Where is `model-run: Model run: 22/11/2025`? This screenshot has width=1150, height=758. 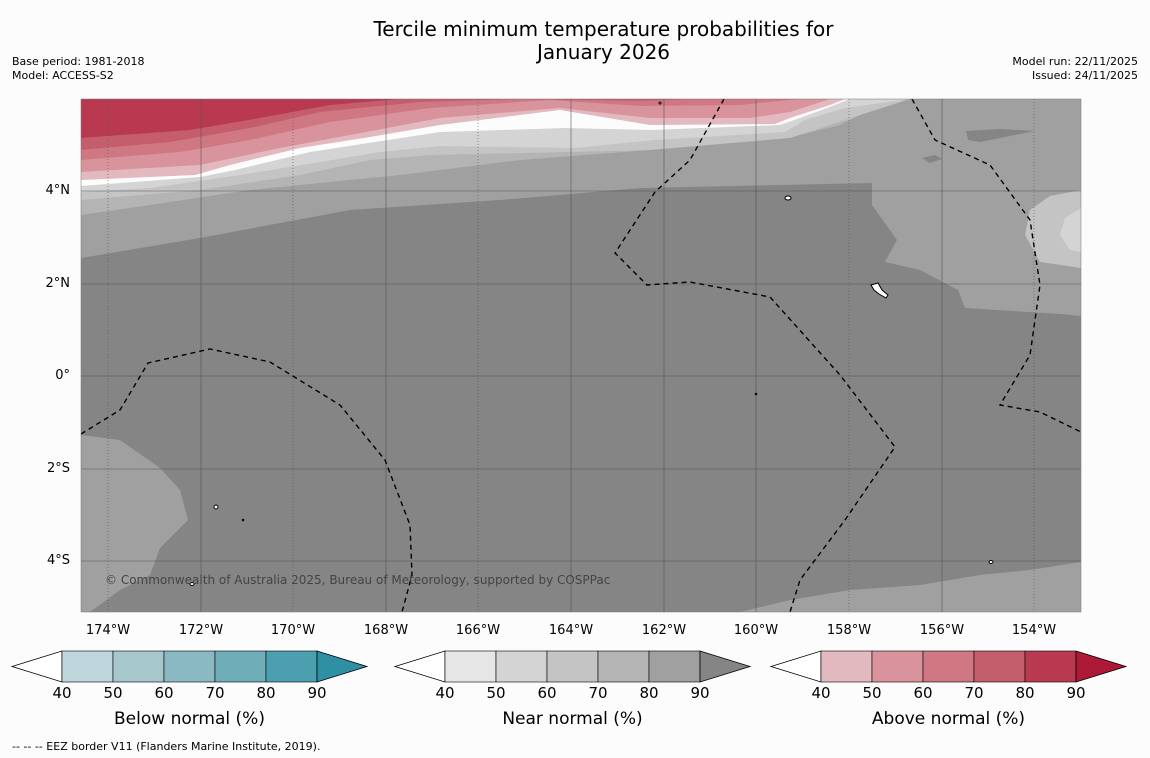 model-run: Model run: 22/11/2025 is located at coordinates (1075, 61).